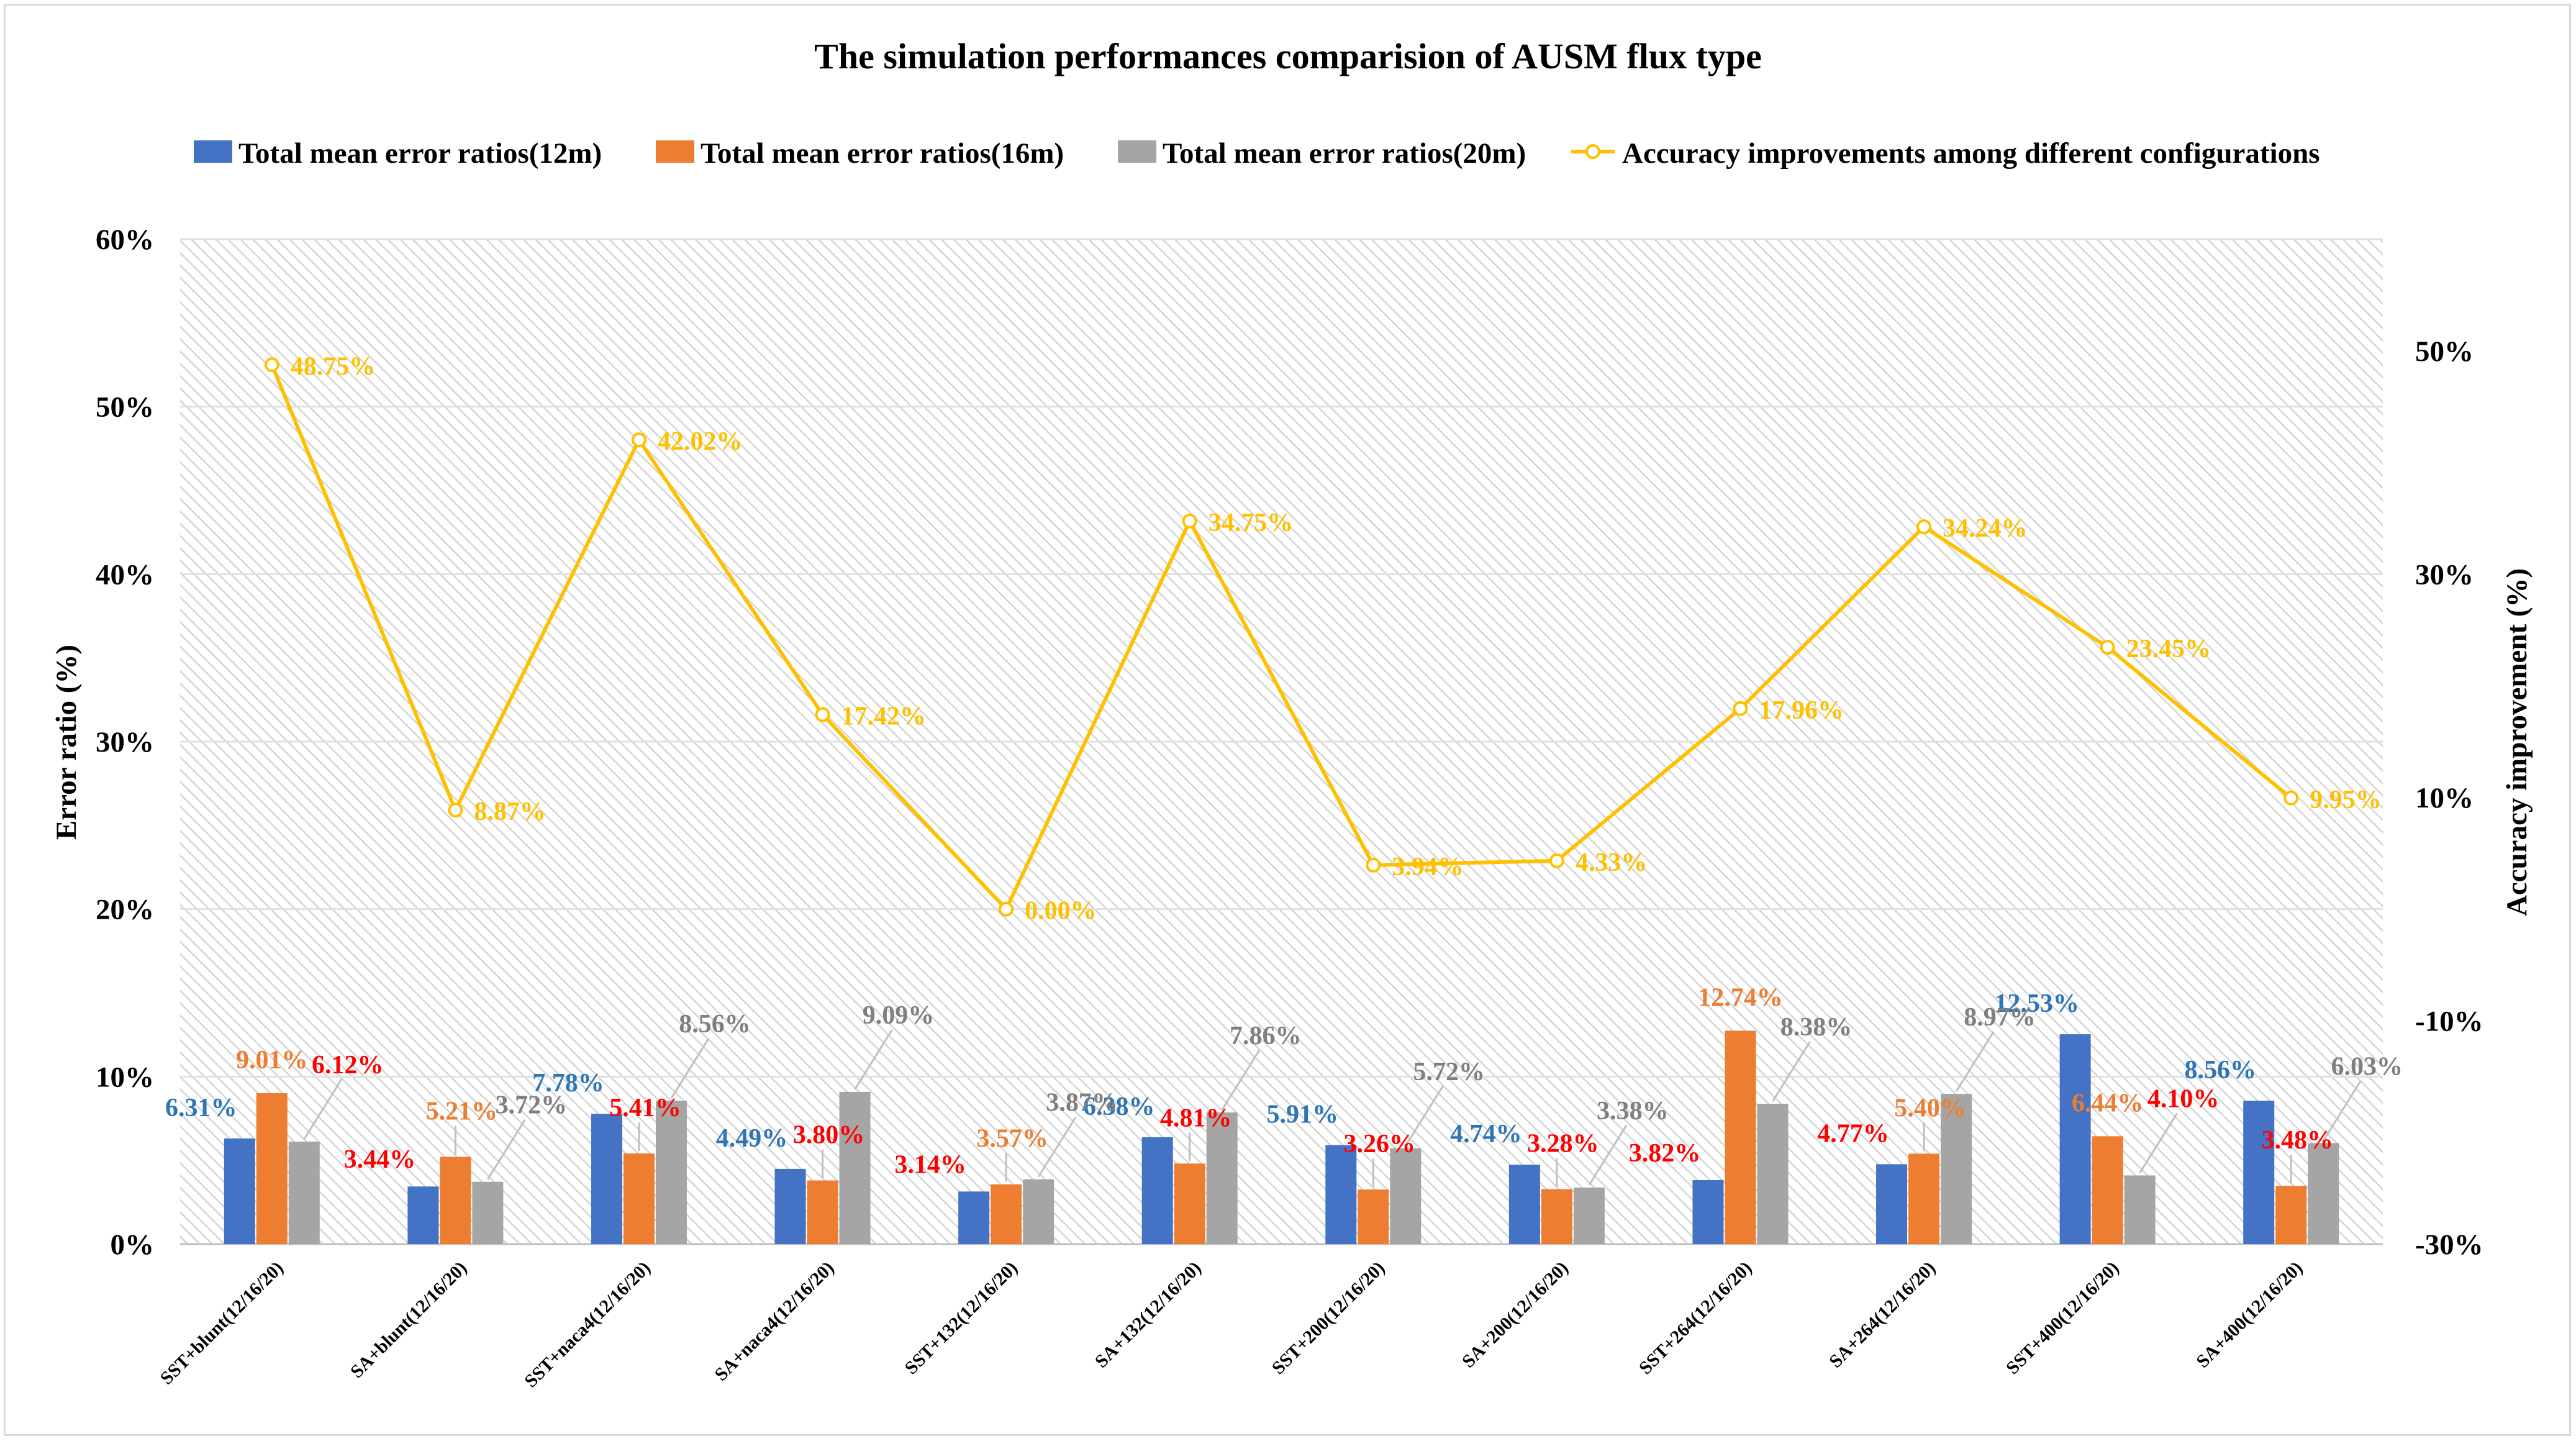 The height and width of the screenshot is (1441, 2576). I want to click on y-tick-label: 50%, so click(125, 407).